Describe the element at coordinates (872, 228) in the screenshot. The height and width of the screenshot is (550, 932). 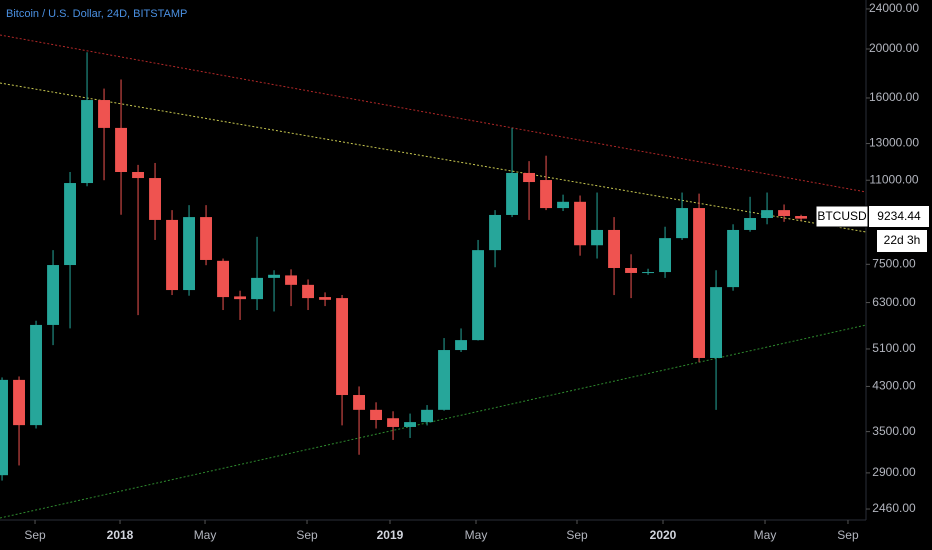
I see `price-label: BTCUSD 9234.44 22d 3h` at that location.